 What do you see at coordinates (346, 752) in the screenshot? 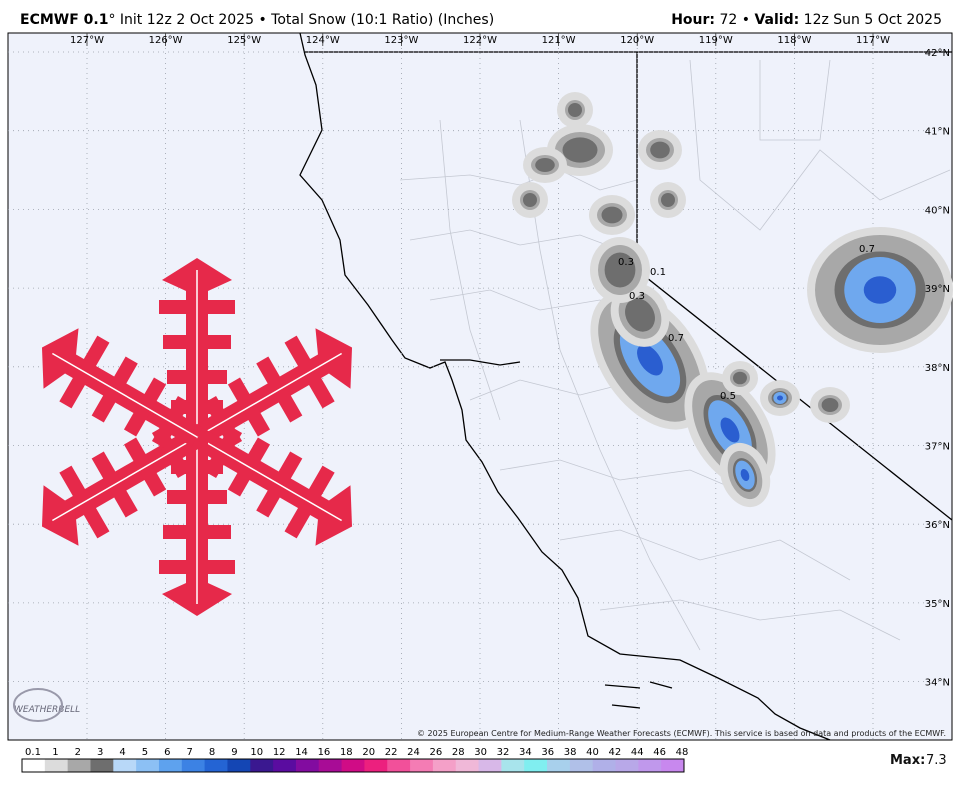
I see `colorbar-label: 18` at bounding box center [346, 752].